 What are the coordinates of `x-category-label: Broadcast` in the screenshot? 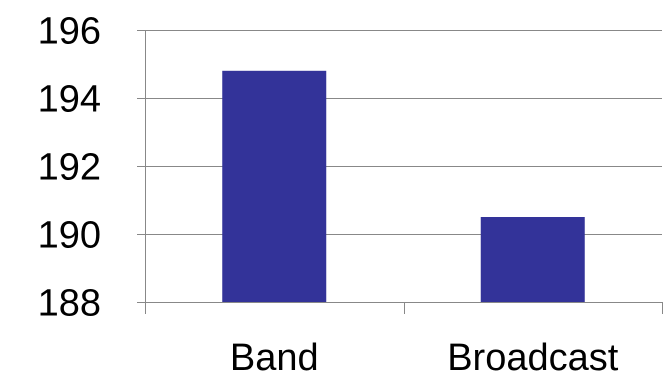 It's located at (533, 357).